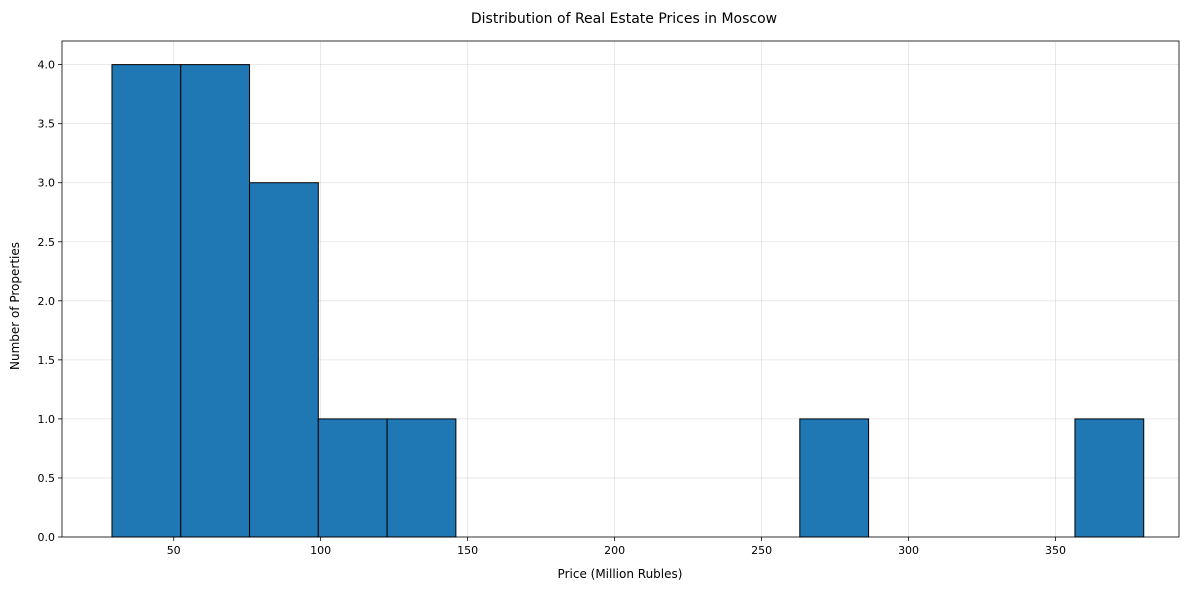 The height and width of the screenshot is (589, 1189). Describe the element at coordinates (467, 550) in the screenshot. I see `x-tick-label-2: 150` at that location.